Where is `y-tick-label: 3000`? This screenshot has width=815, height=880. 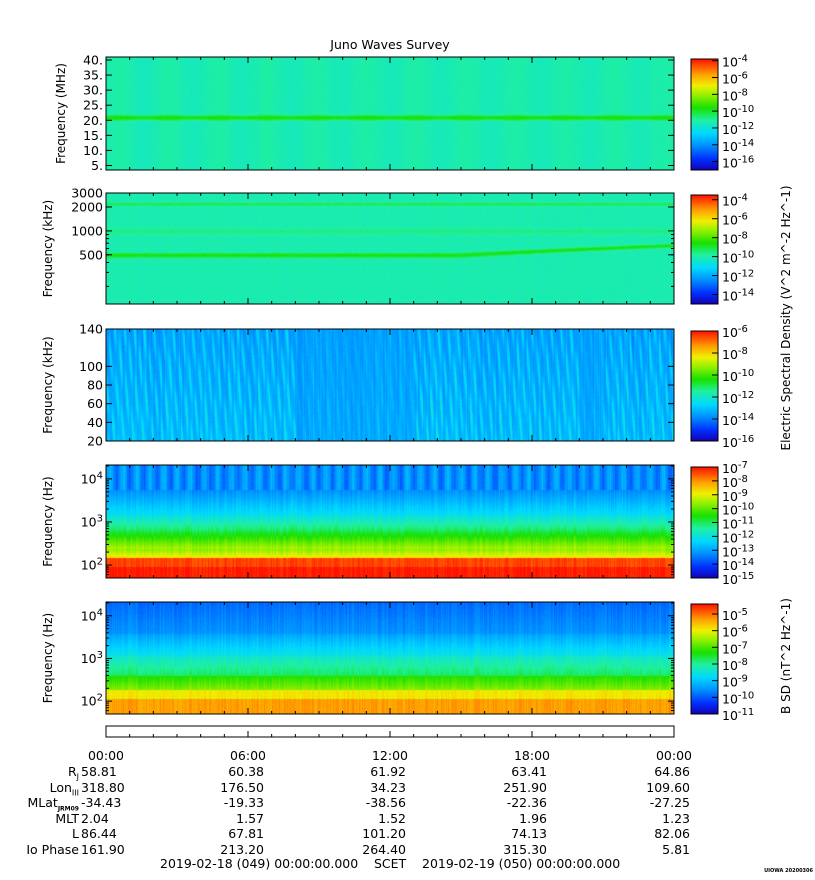
y-tick-label: 3000 is located at coordinates (87, 193).